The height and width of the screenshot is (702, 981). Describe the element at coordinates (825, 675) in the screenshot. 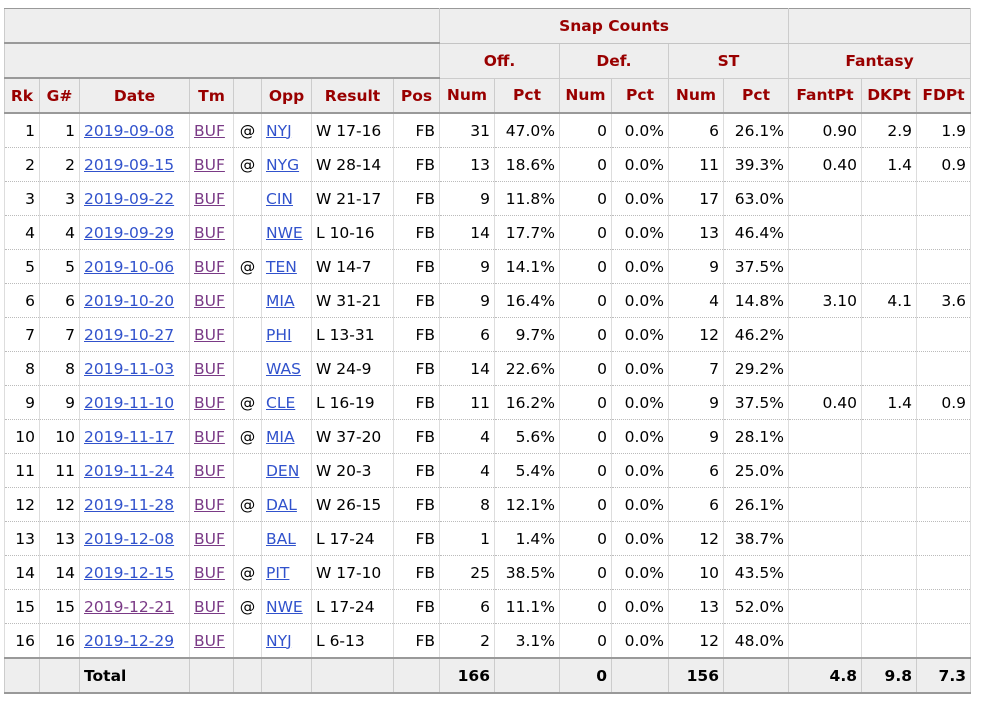

I see `total-fantpt: 4.8` at that location.